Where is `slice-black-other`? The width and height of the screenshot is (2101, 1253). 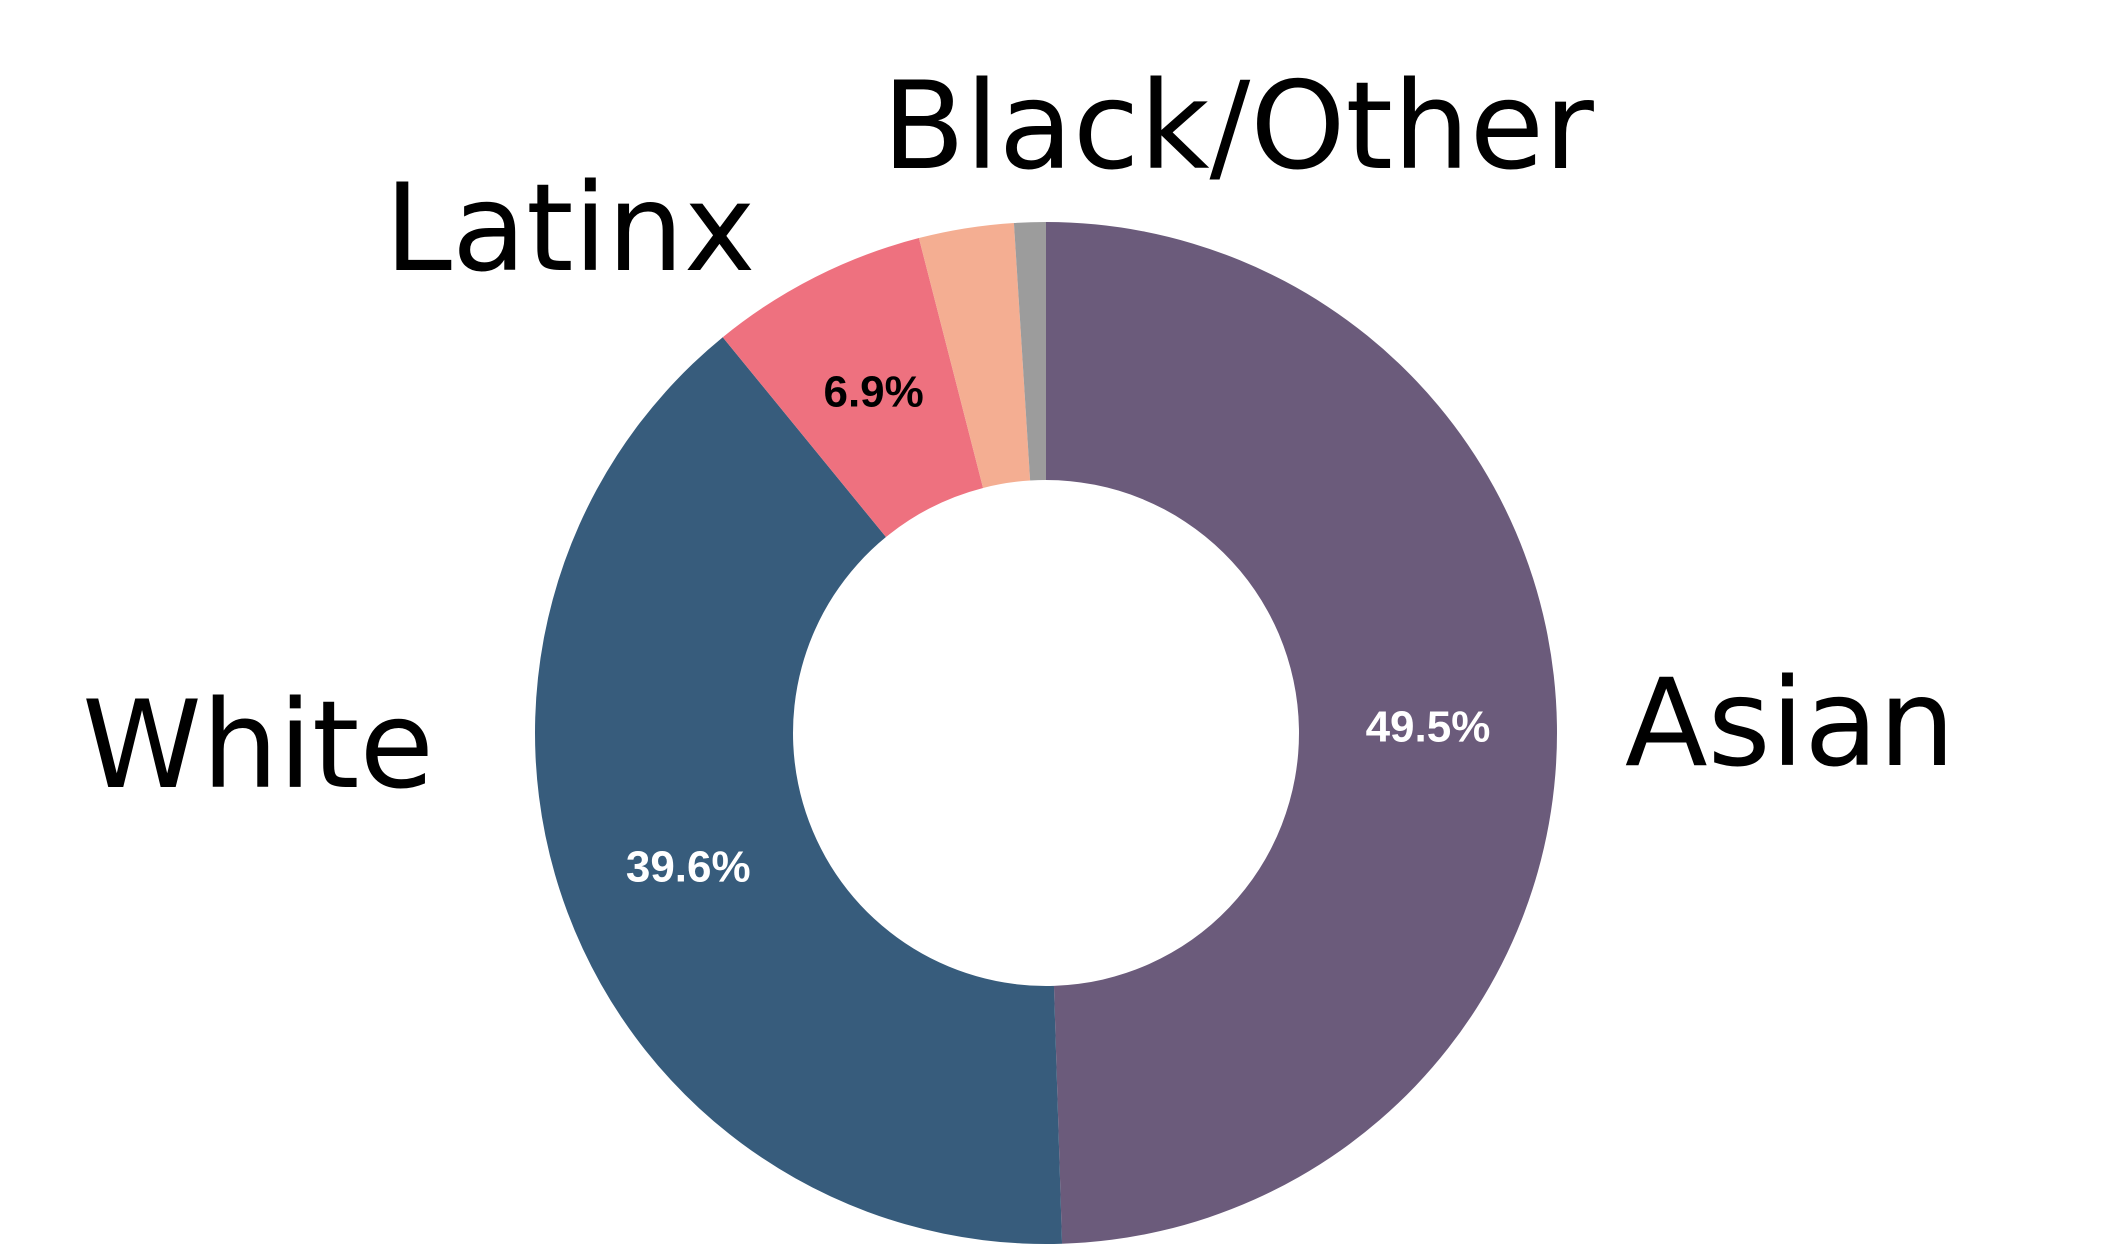 slice-black-other is located at coordinates (1029, 351).